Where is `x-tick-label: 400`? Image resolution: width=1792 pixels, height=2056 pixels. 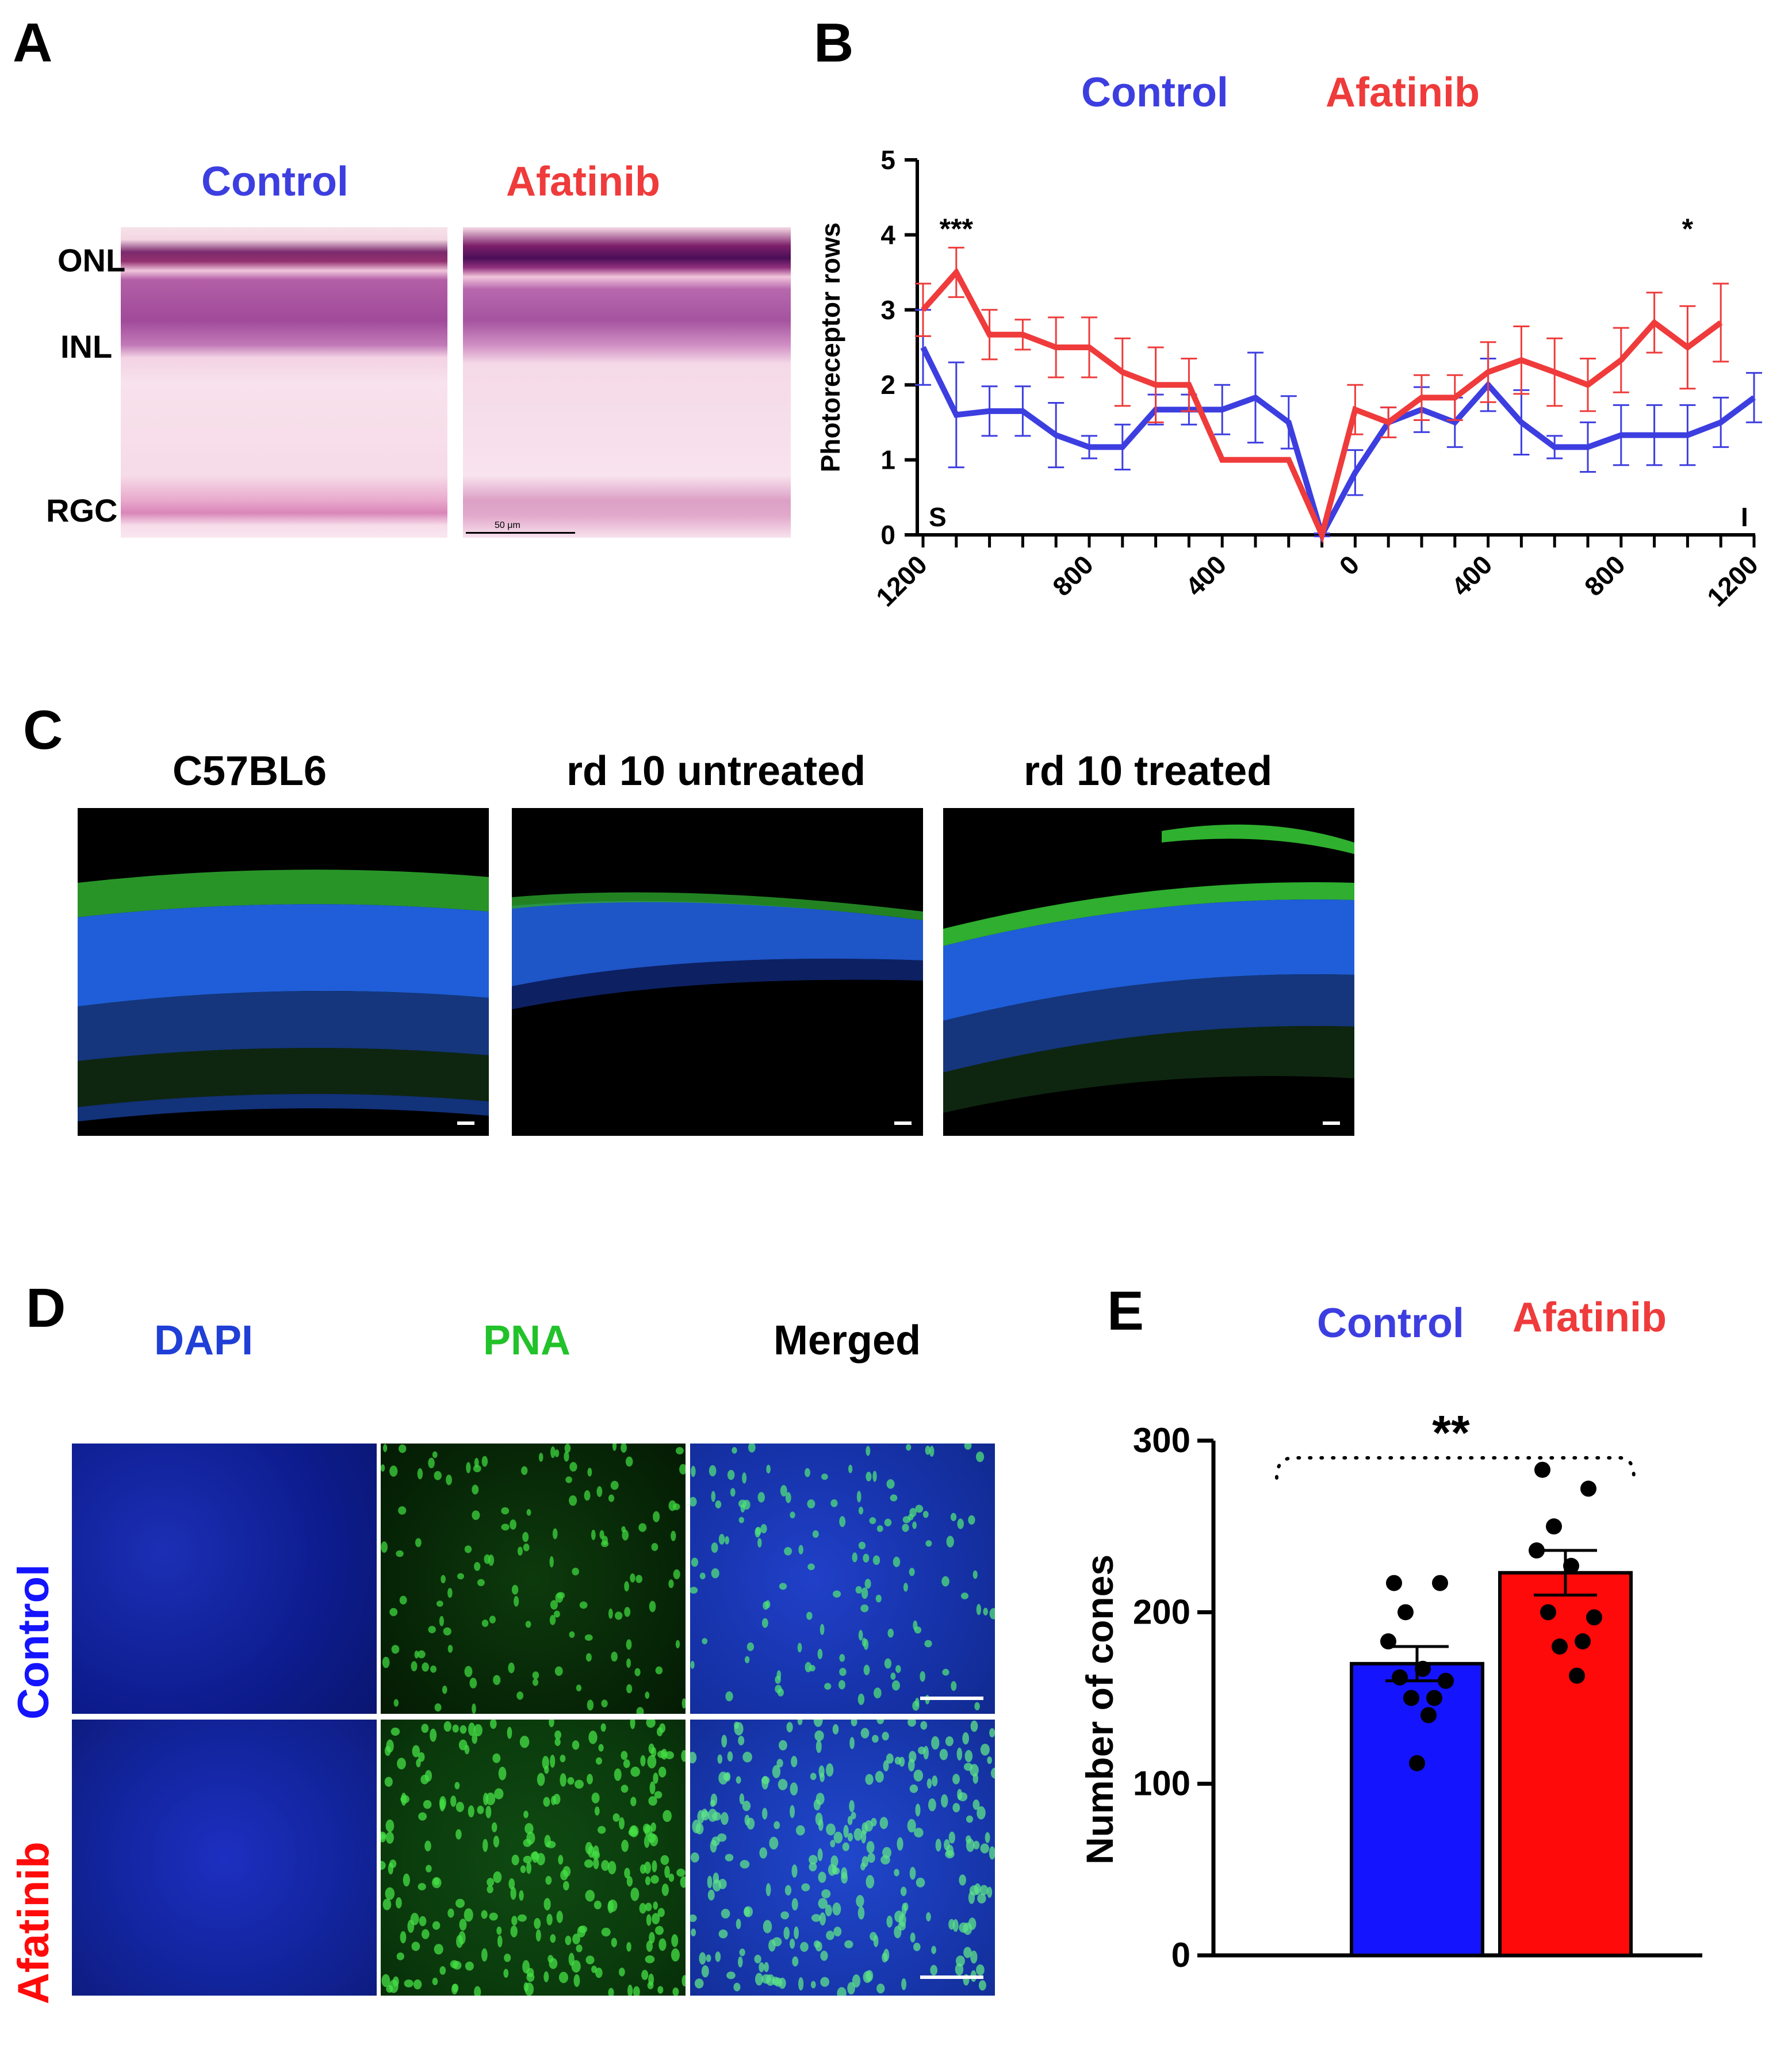 x-tick-label: 400 is located at coordinates (1472, 575).